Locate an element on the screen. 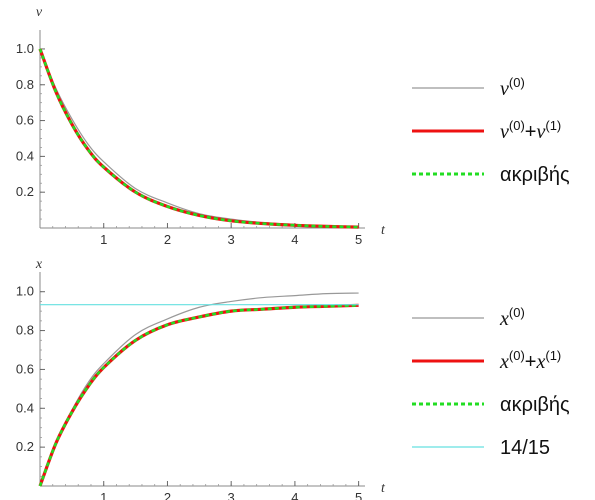  legend-label-3: 14/15 is located at coordinates (525, 448).